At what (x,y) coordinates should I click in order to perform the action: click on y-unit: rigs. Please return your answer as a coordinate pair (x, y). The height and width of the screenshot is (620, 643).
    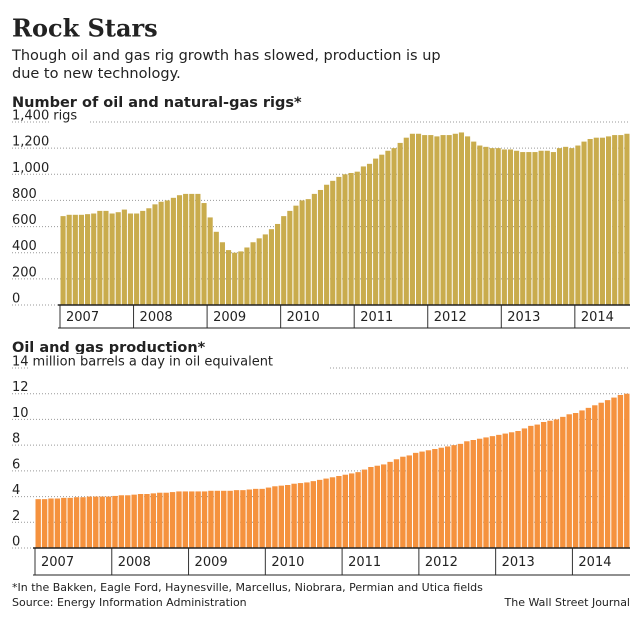
    Looking at the image, I should click on (65, 116).